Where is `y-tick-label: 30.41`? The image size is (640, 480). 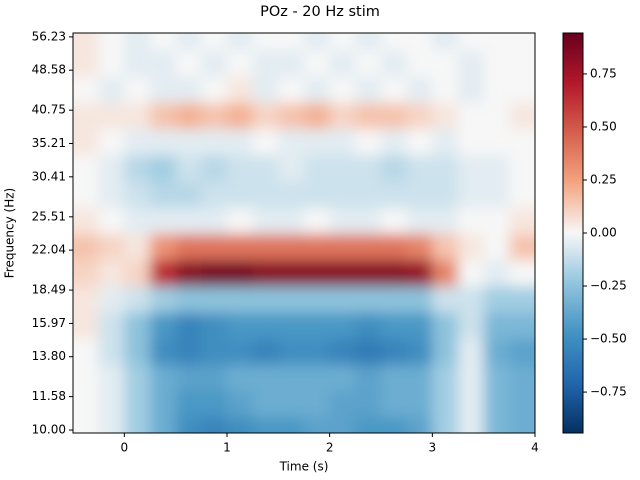 y-tick-label: 30.41 is located at coordinates (49, 176).